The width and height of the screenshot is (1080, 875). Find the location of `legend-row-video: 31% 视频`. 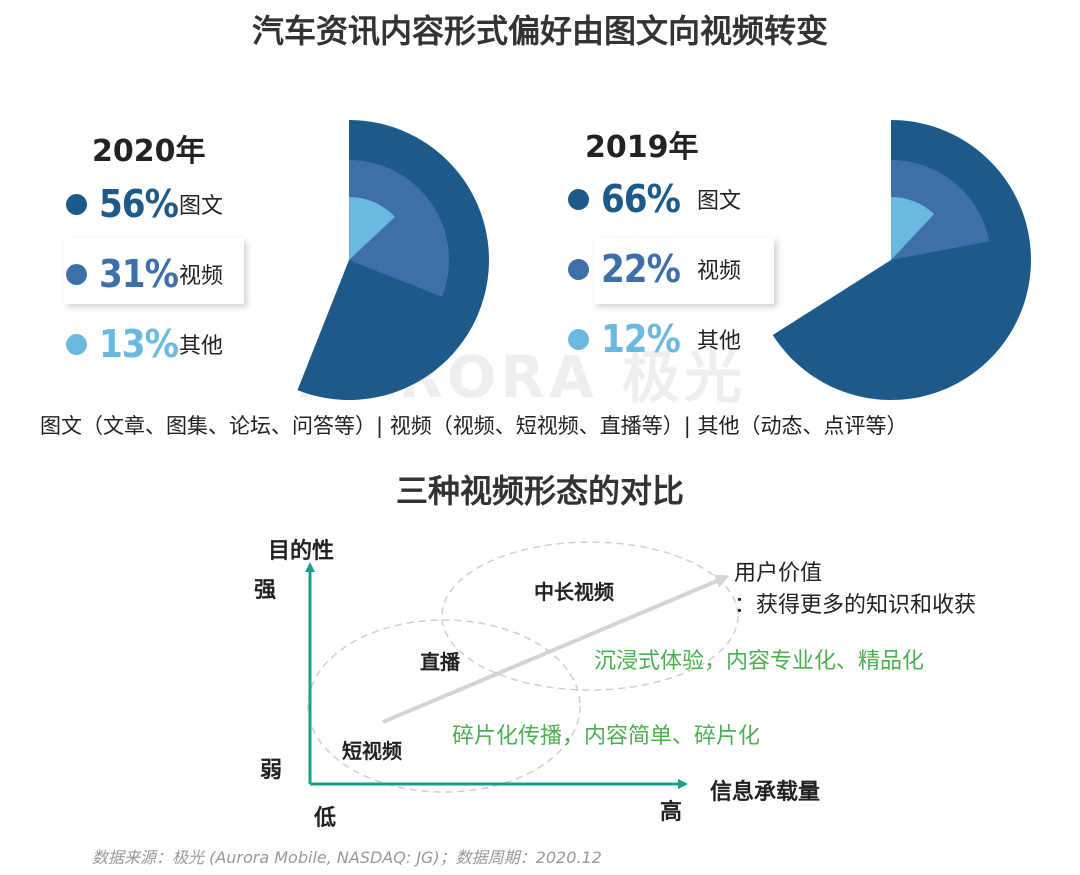

legend-row-video: 31% 视频 is located at coordinates (144, 274).